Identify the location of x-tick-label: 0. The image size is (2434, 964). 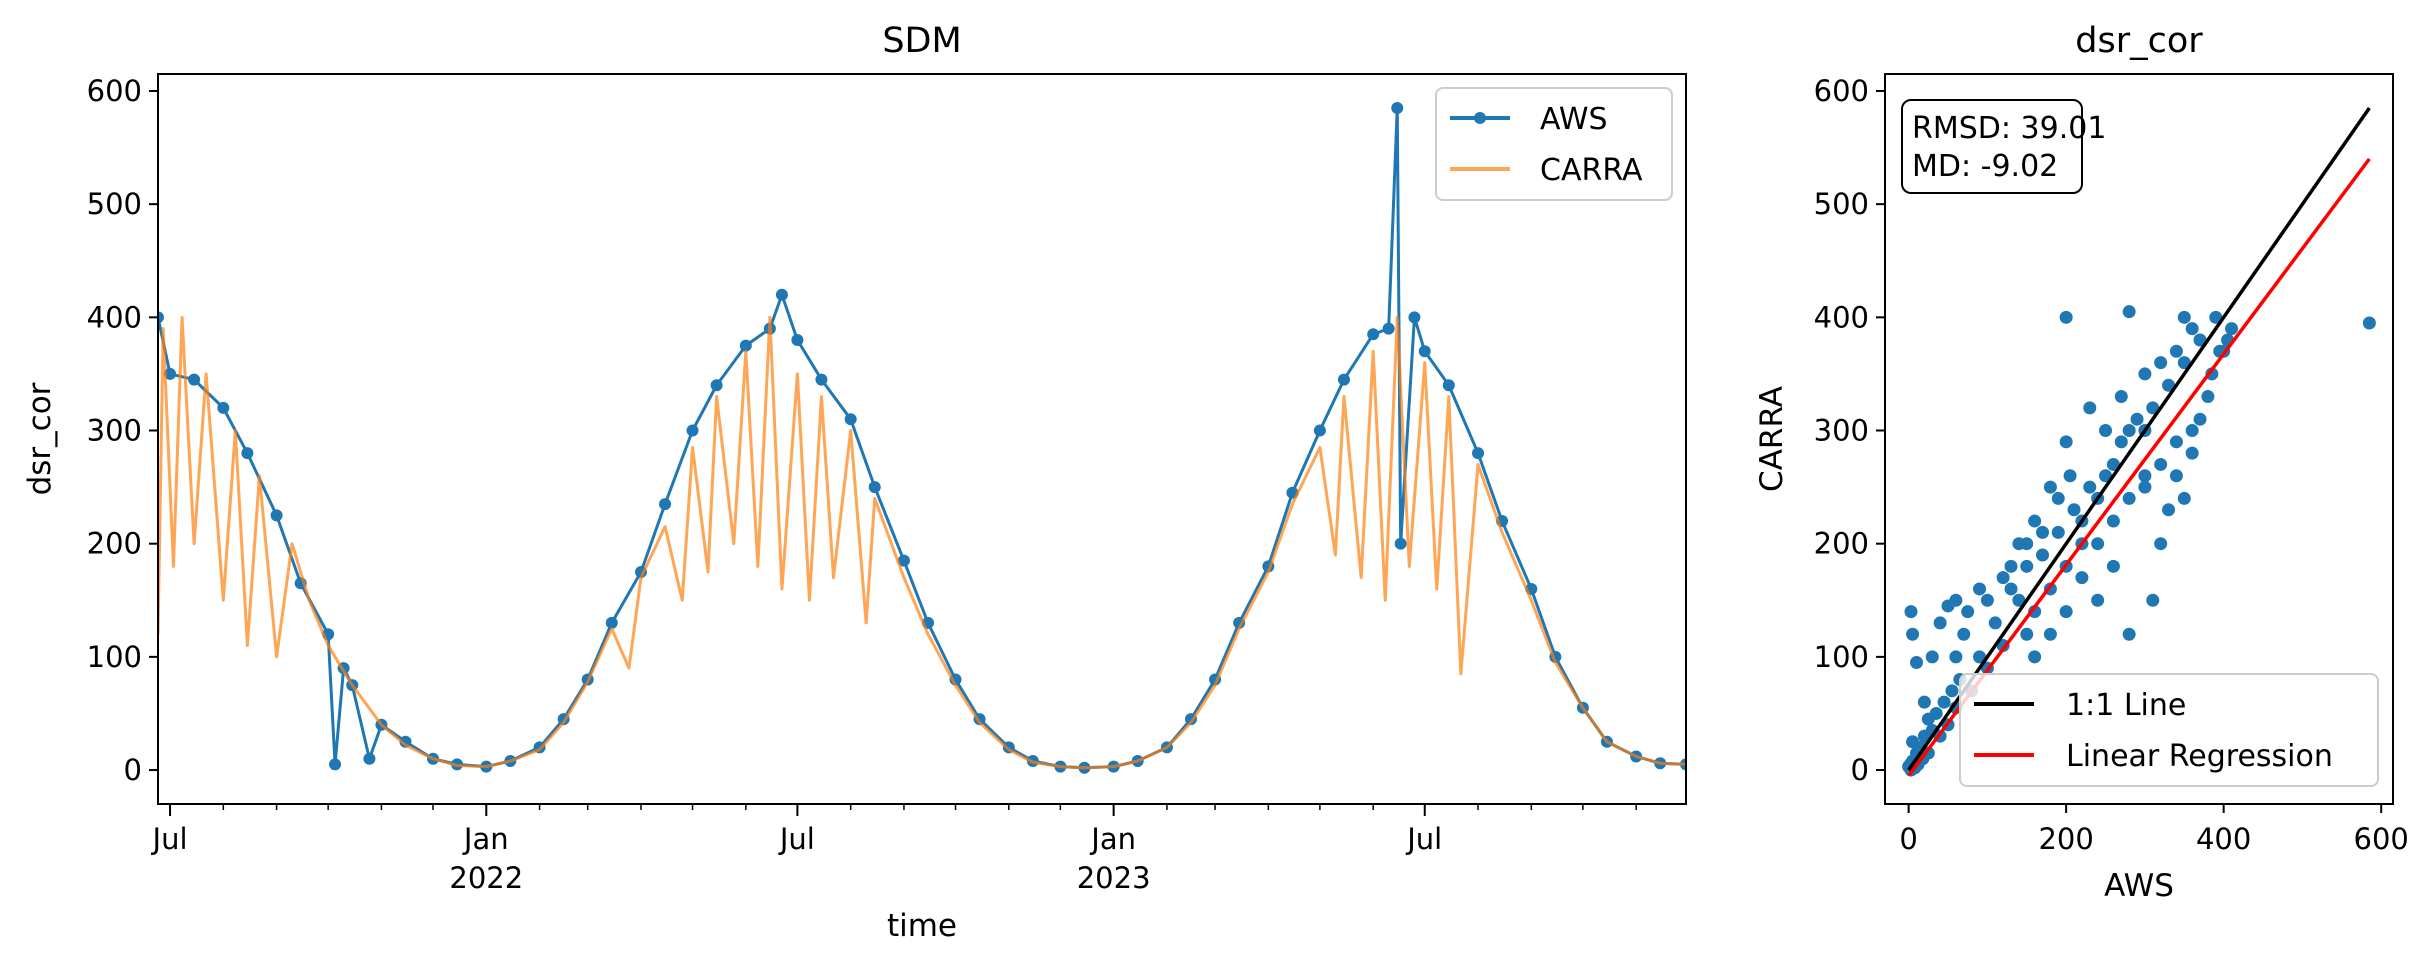
(1908, 839).